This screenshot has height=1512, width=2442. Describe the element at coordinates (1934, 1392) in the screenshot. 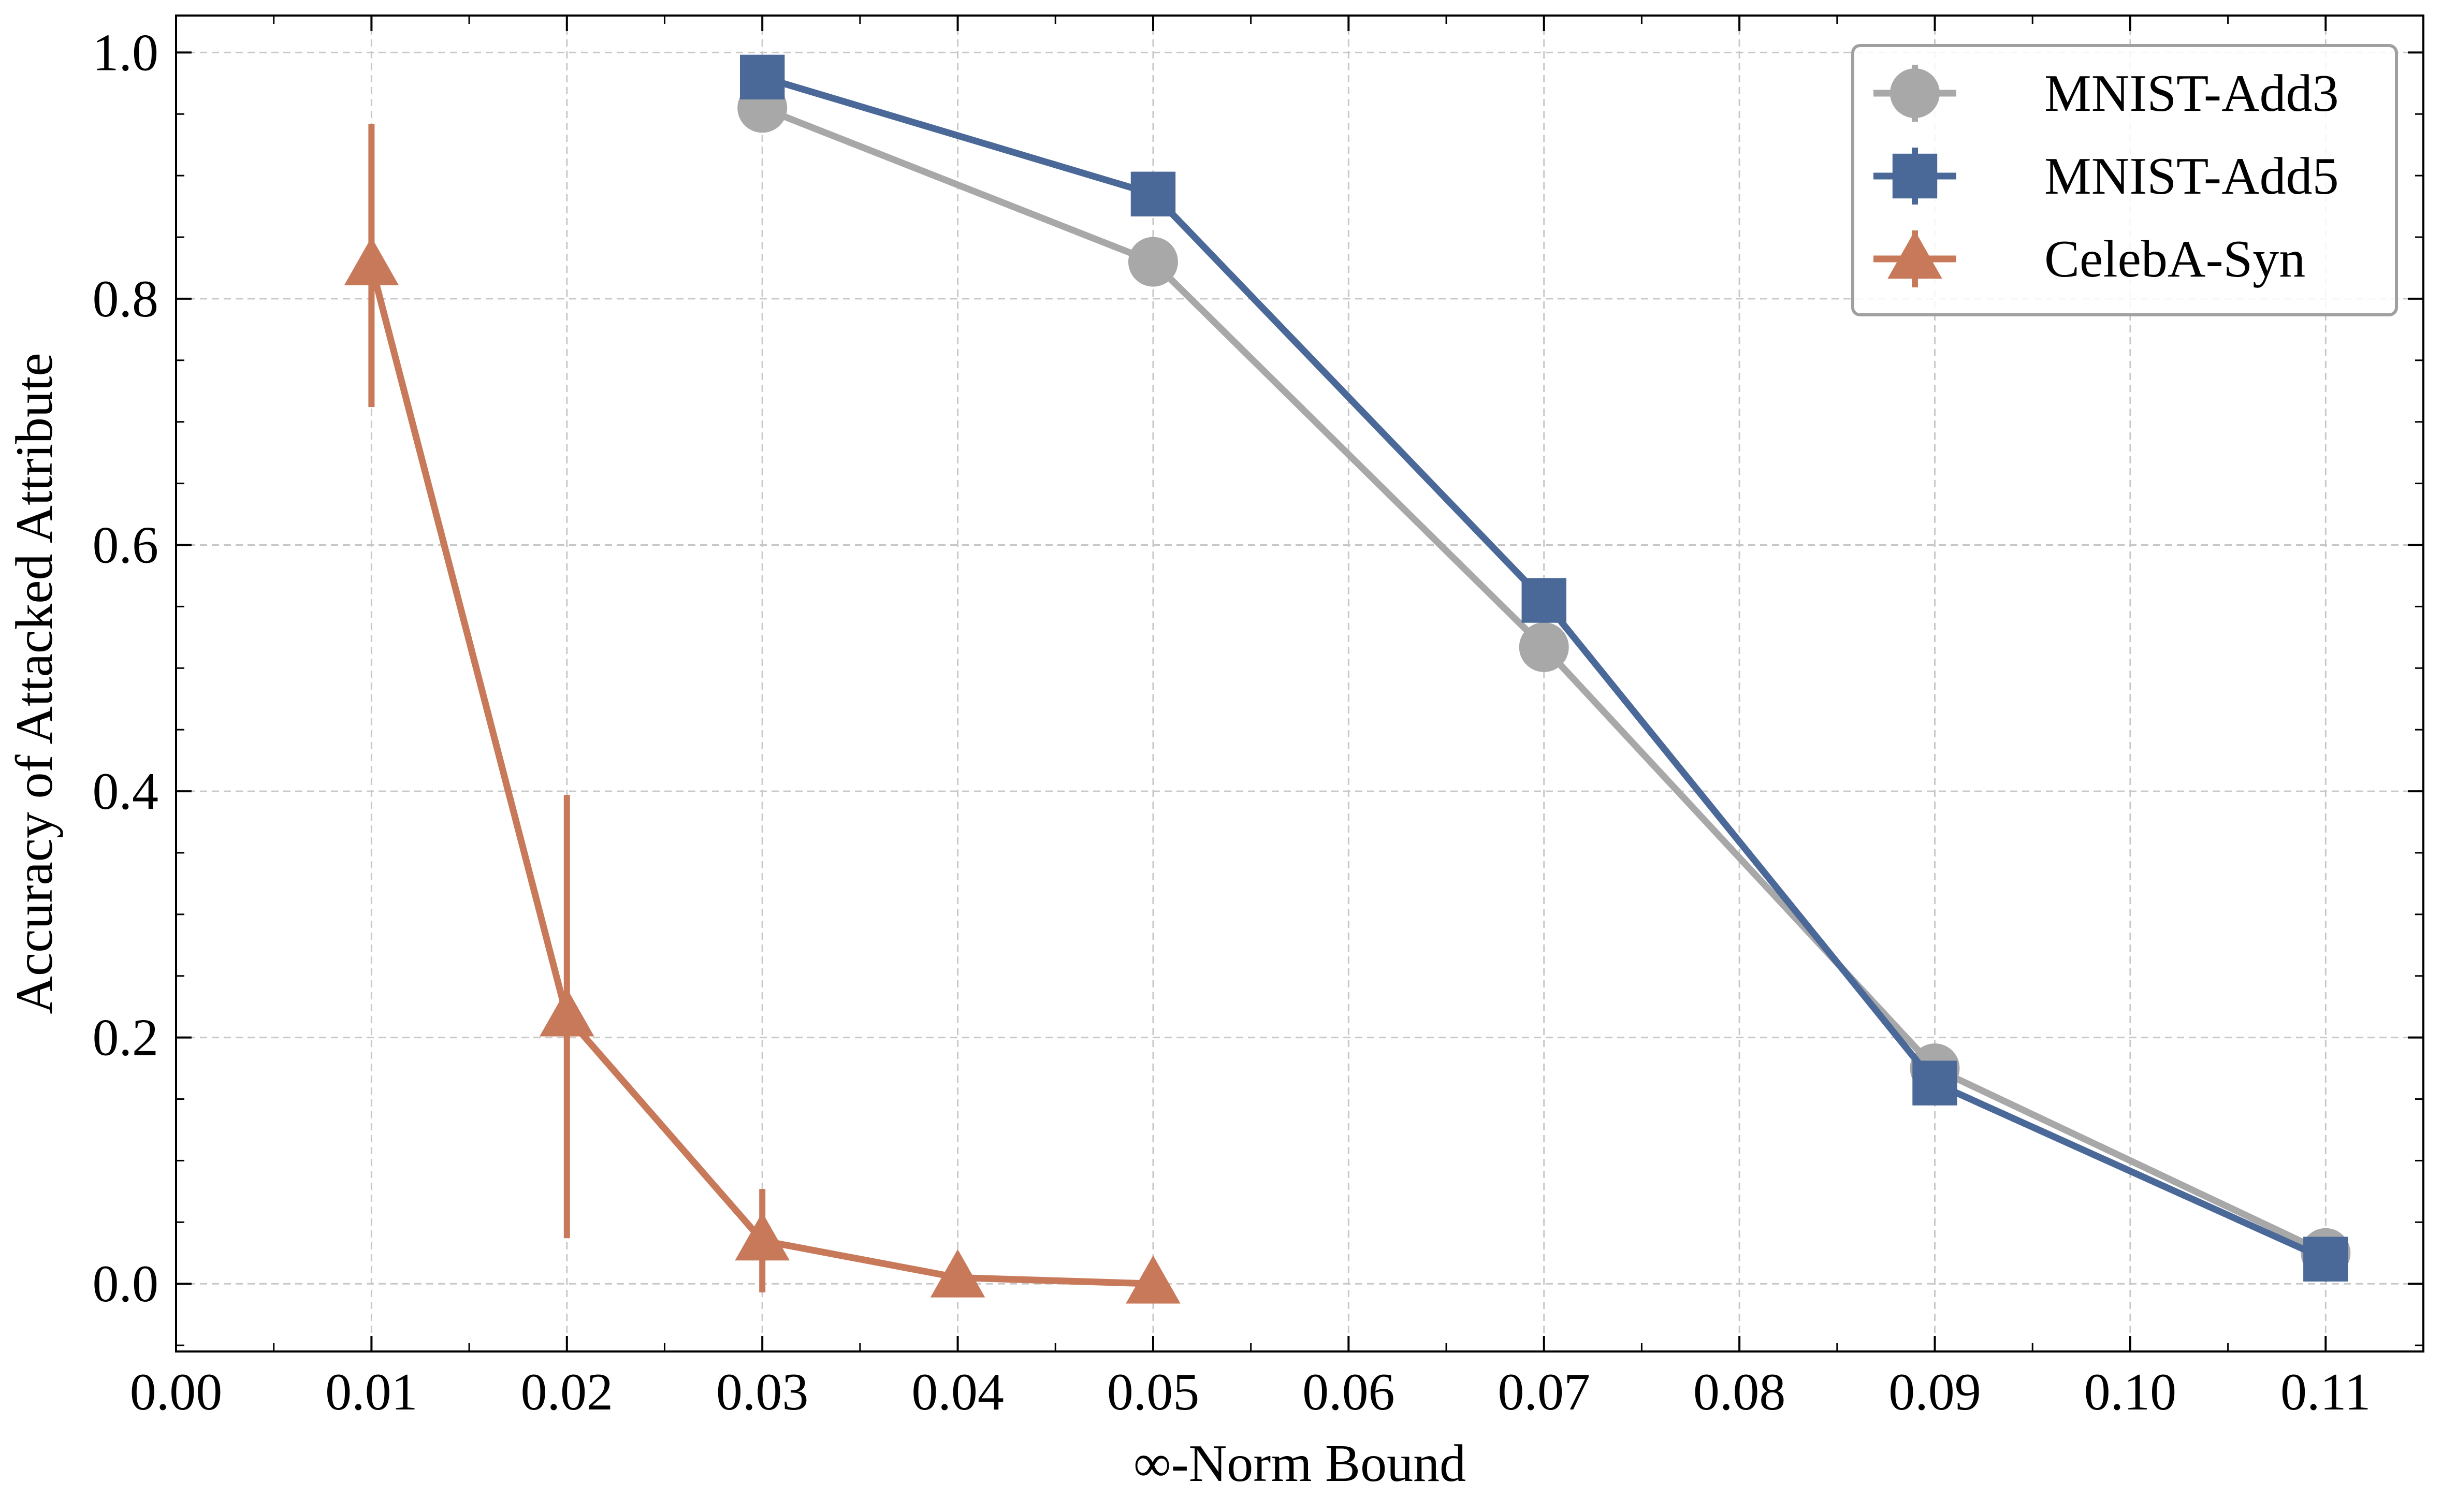

I see `x-tick-label: 0.09` at that location.